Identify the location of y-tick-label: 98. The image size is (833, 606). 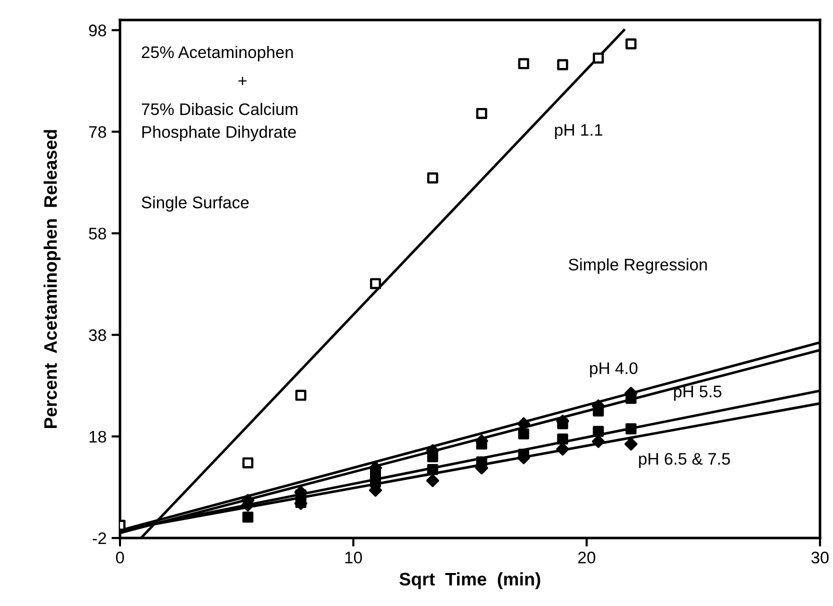
(97, 30).